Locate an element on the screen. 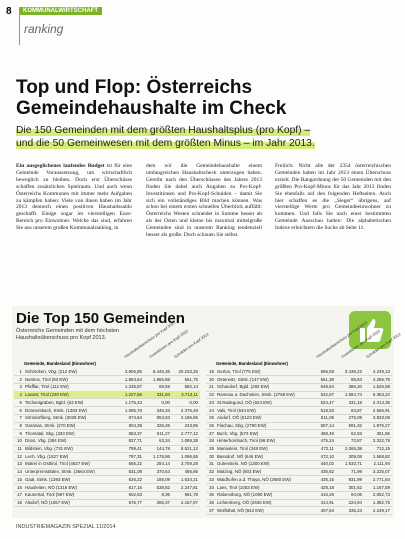 This screenshot has width=405, height=539. cell-value: 591,32 is located at coordinates (355, 425).